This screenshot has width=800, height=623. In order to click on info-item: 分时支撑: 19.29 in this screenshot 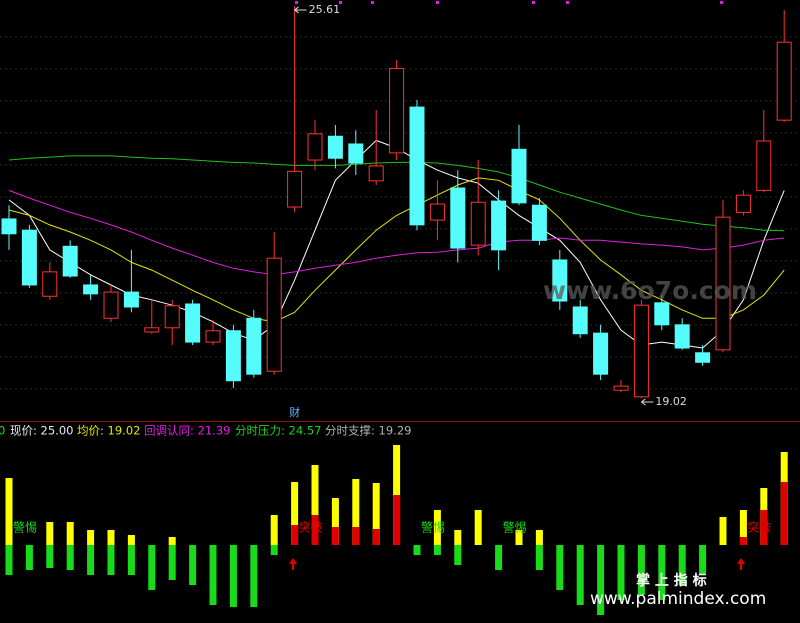, I will do `click(368, 431)`.